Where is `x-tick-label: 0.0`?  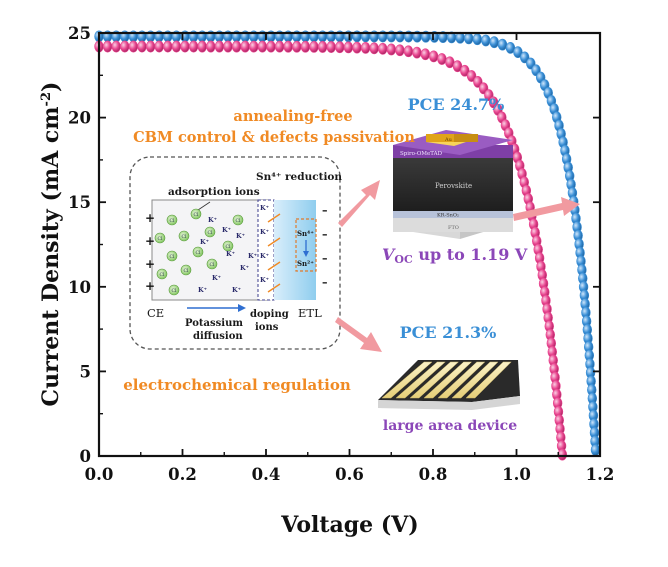 x-tick-label: 0.0 is located at coordinates (99, 474).